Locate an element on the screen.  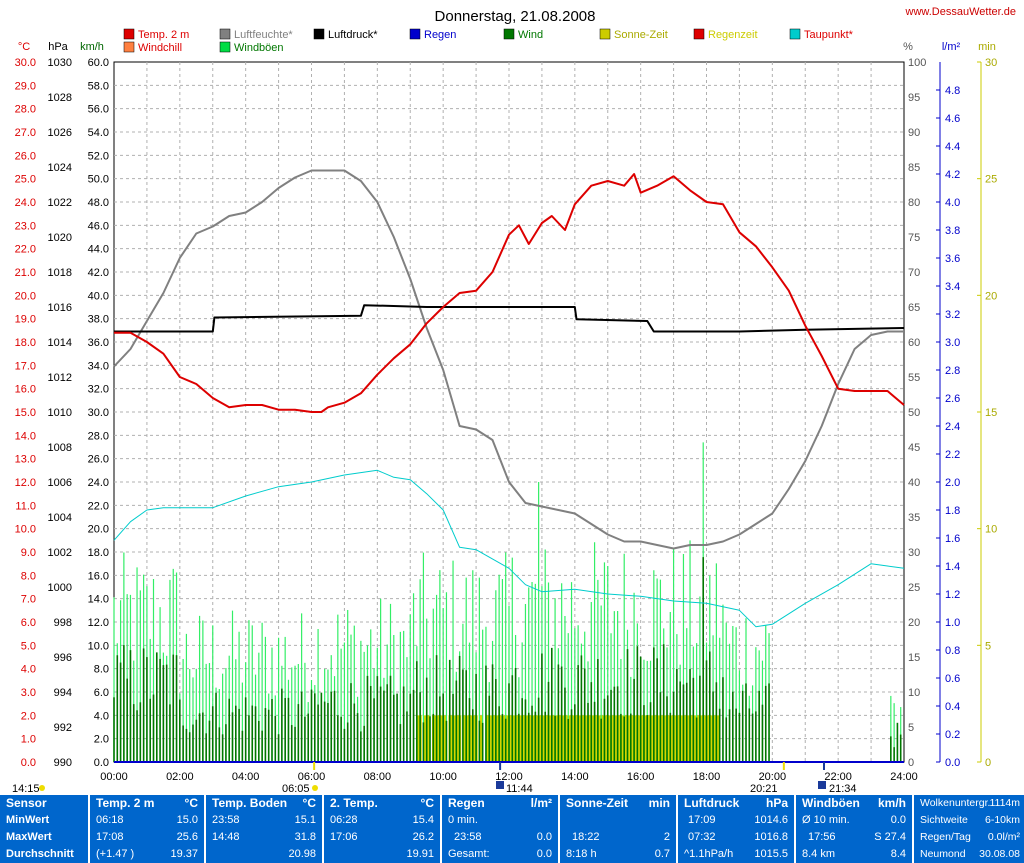
tick-label-rain: 4.2 is located at coordinates (952, 175).